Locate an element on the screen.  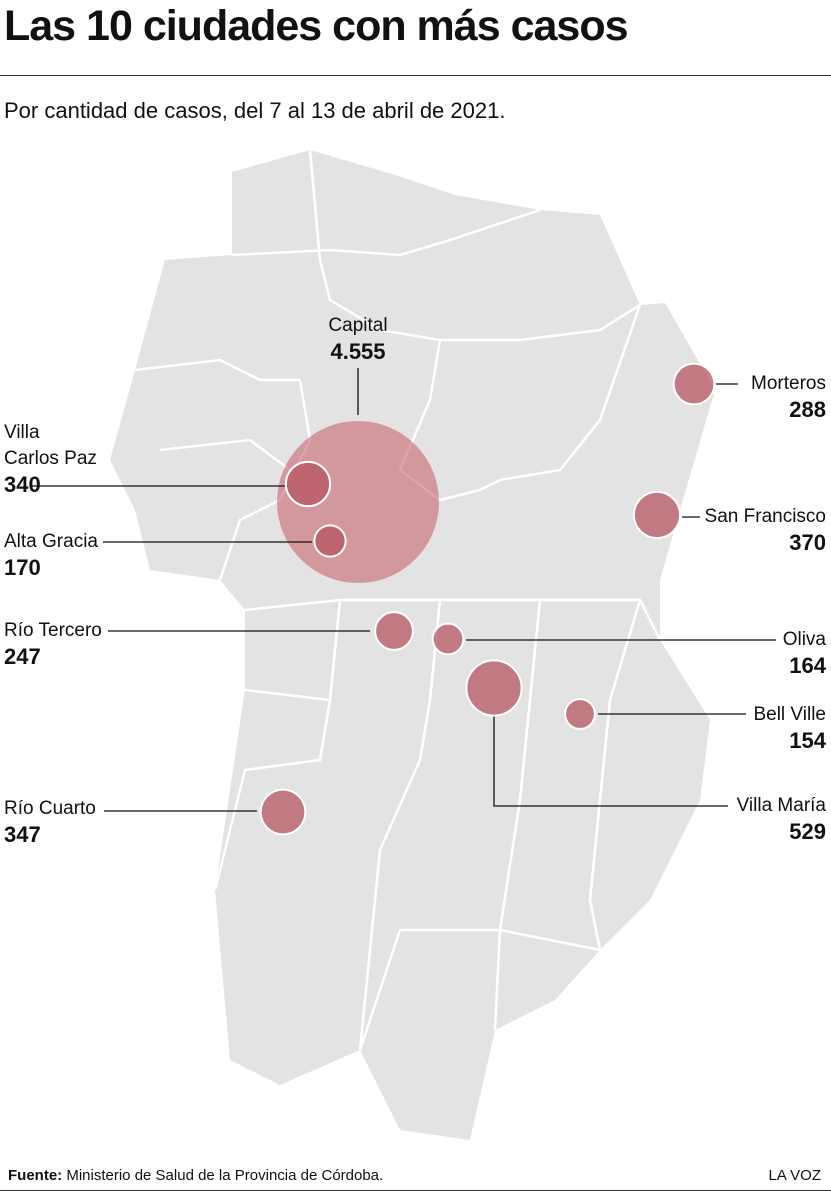
city-label: Bell Ville 154 is located at coordinates (789, 728).